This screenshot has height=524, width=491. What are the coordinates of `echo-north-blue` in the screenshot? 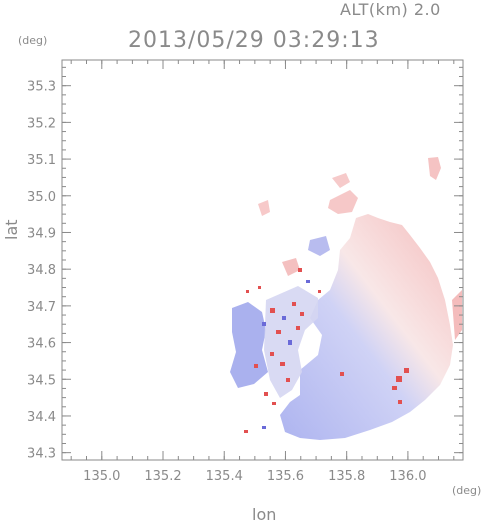 It's located at (319, 246).